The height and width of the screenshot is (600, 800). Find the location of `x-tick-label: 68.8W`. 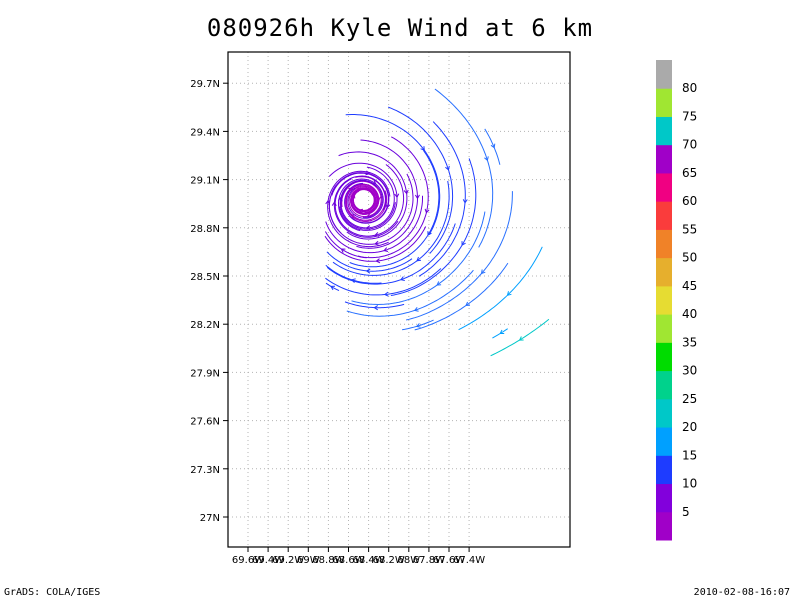

x-tick-label: 68.8W is located at coordinates (328, 560).